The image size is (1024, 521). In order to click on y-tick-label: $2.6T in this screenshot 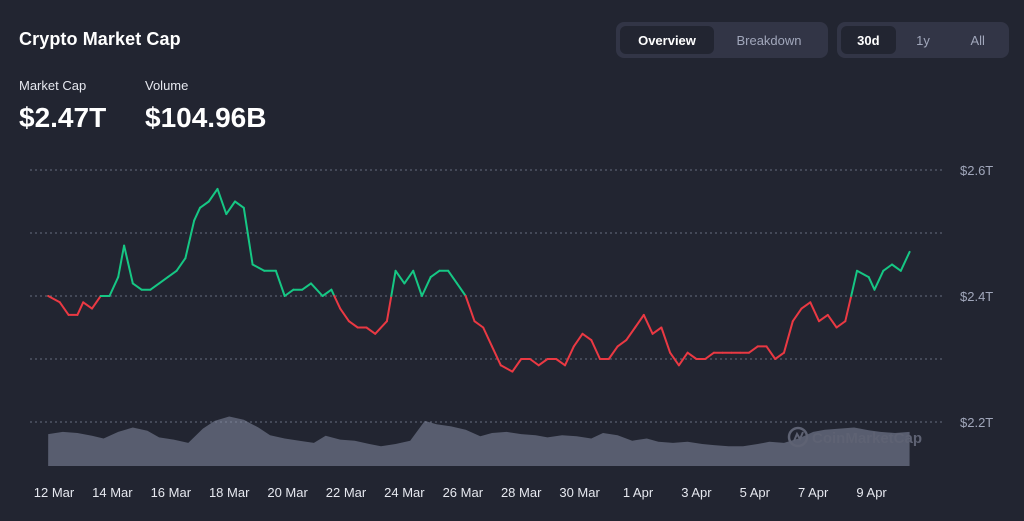, I will do `click(976, 170)`.